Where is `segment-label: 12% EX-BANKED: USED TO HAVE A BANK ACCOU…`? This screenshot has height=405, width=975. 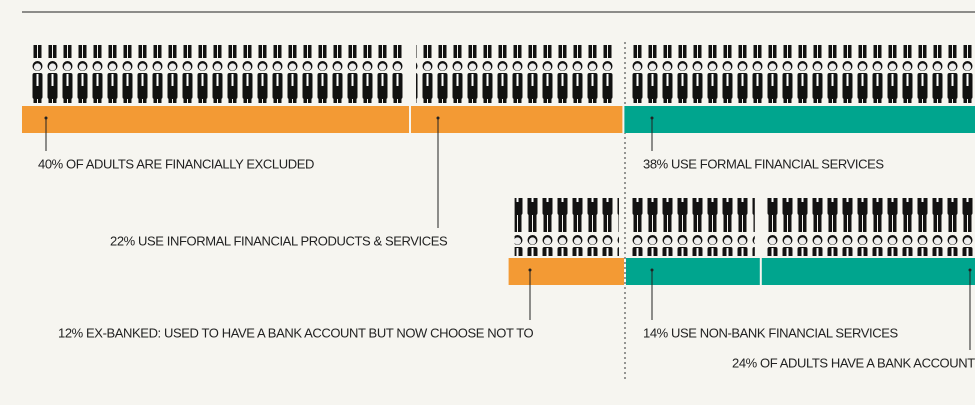 segment-label: 12% EX-BANKED: USED TO HAVE A BANK ACCOU… is located at coordinates (296, 332).